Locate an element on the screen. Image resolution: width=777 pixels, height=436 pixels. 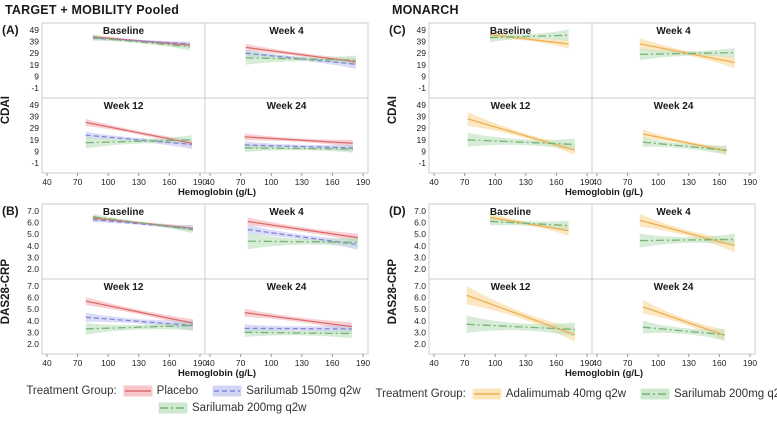
legend-monarch-title: Treatment Group: is located at coordinates (420, 394).